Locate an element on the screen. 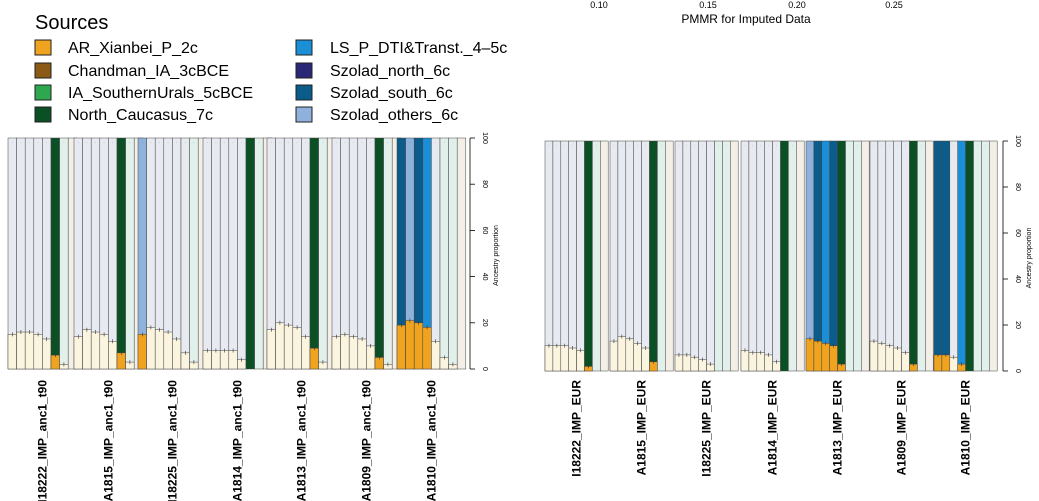 The width and height of the screenshot is (1039, 501). sample-group-0-4: · · · · · · · is located at coordinates (301, 253).